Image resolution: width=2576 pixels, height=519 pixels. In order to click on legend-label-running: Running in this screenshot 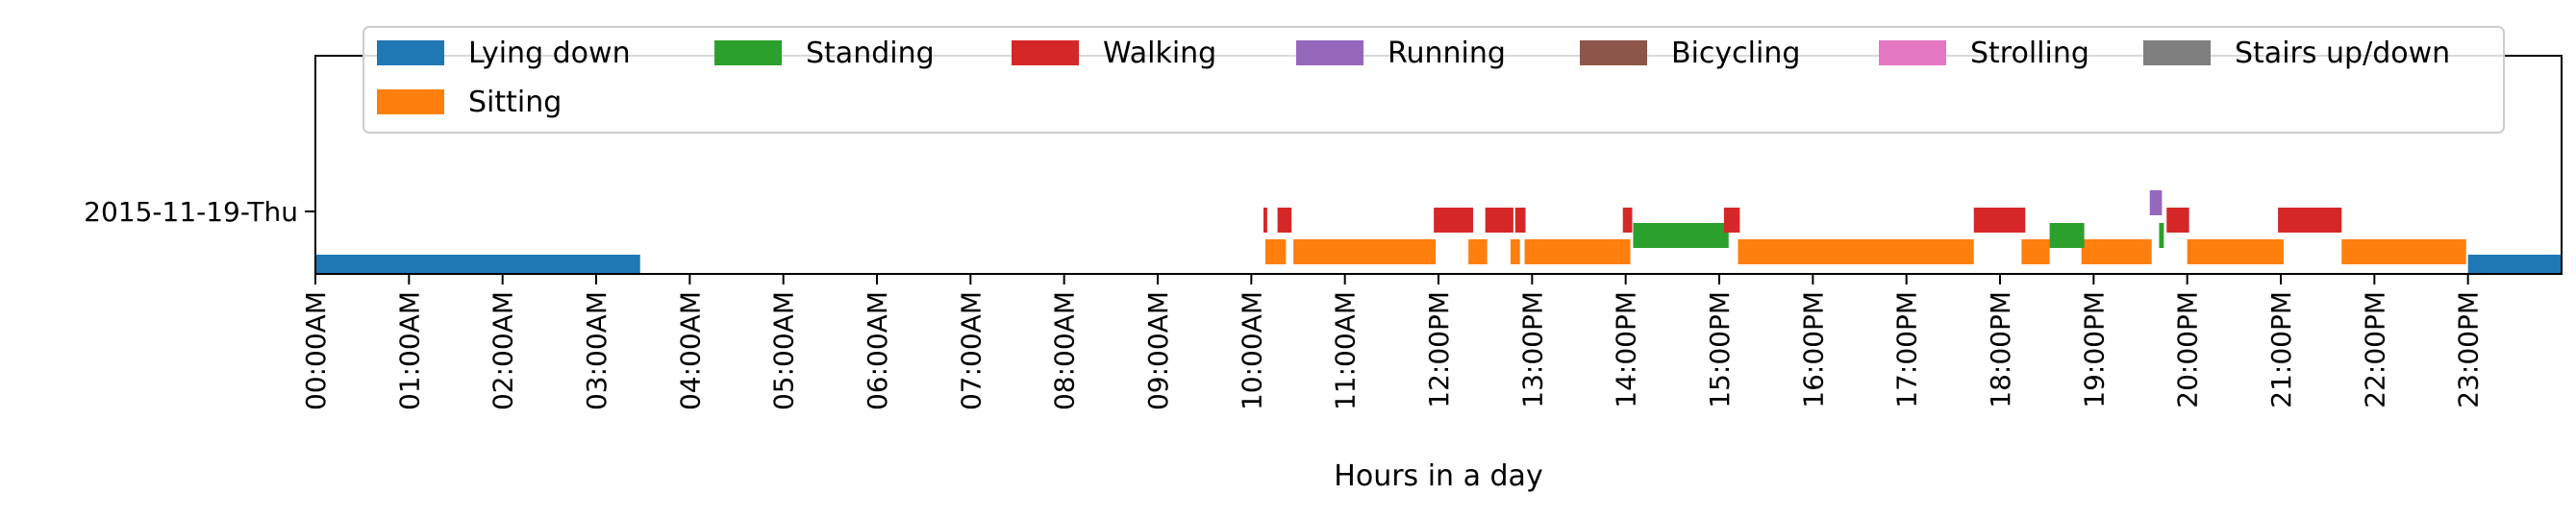, I will do `click(1447, 53)`.